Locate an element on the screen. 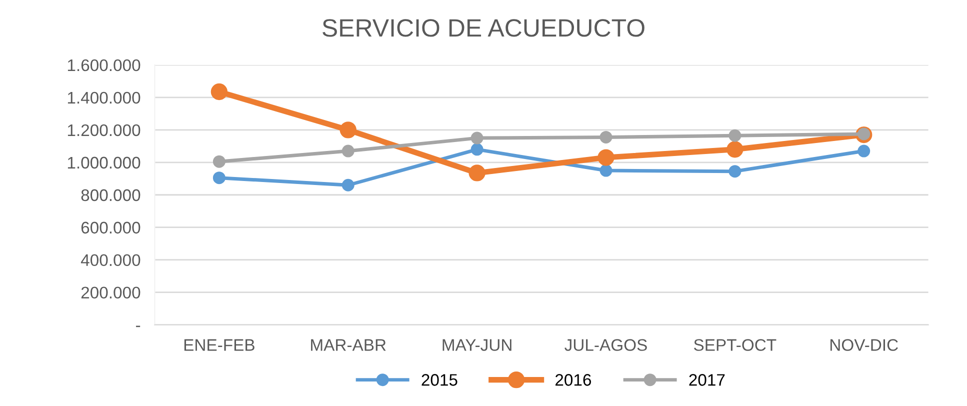  y-tick-label: 1.200.000 is located at coordinates (104, 130).